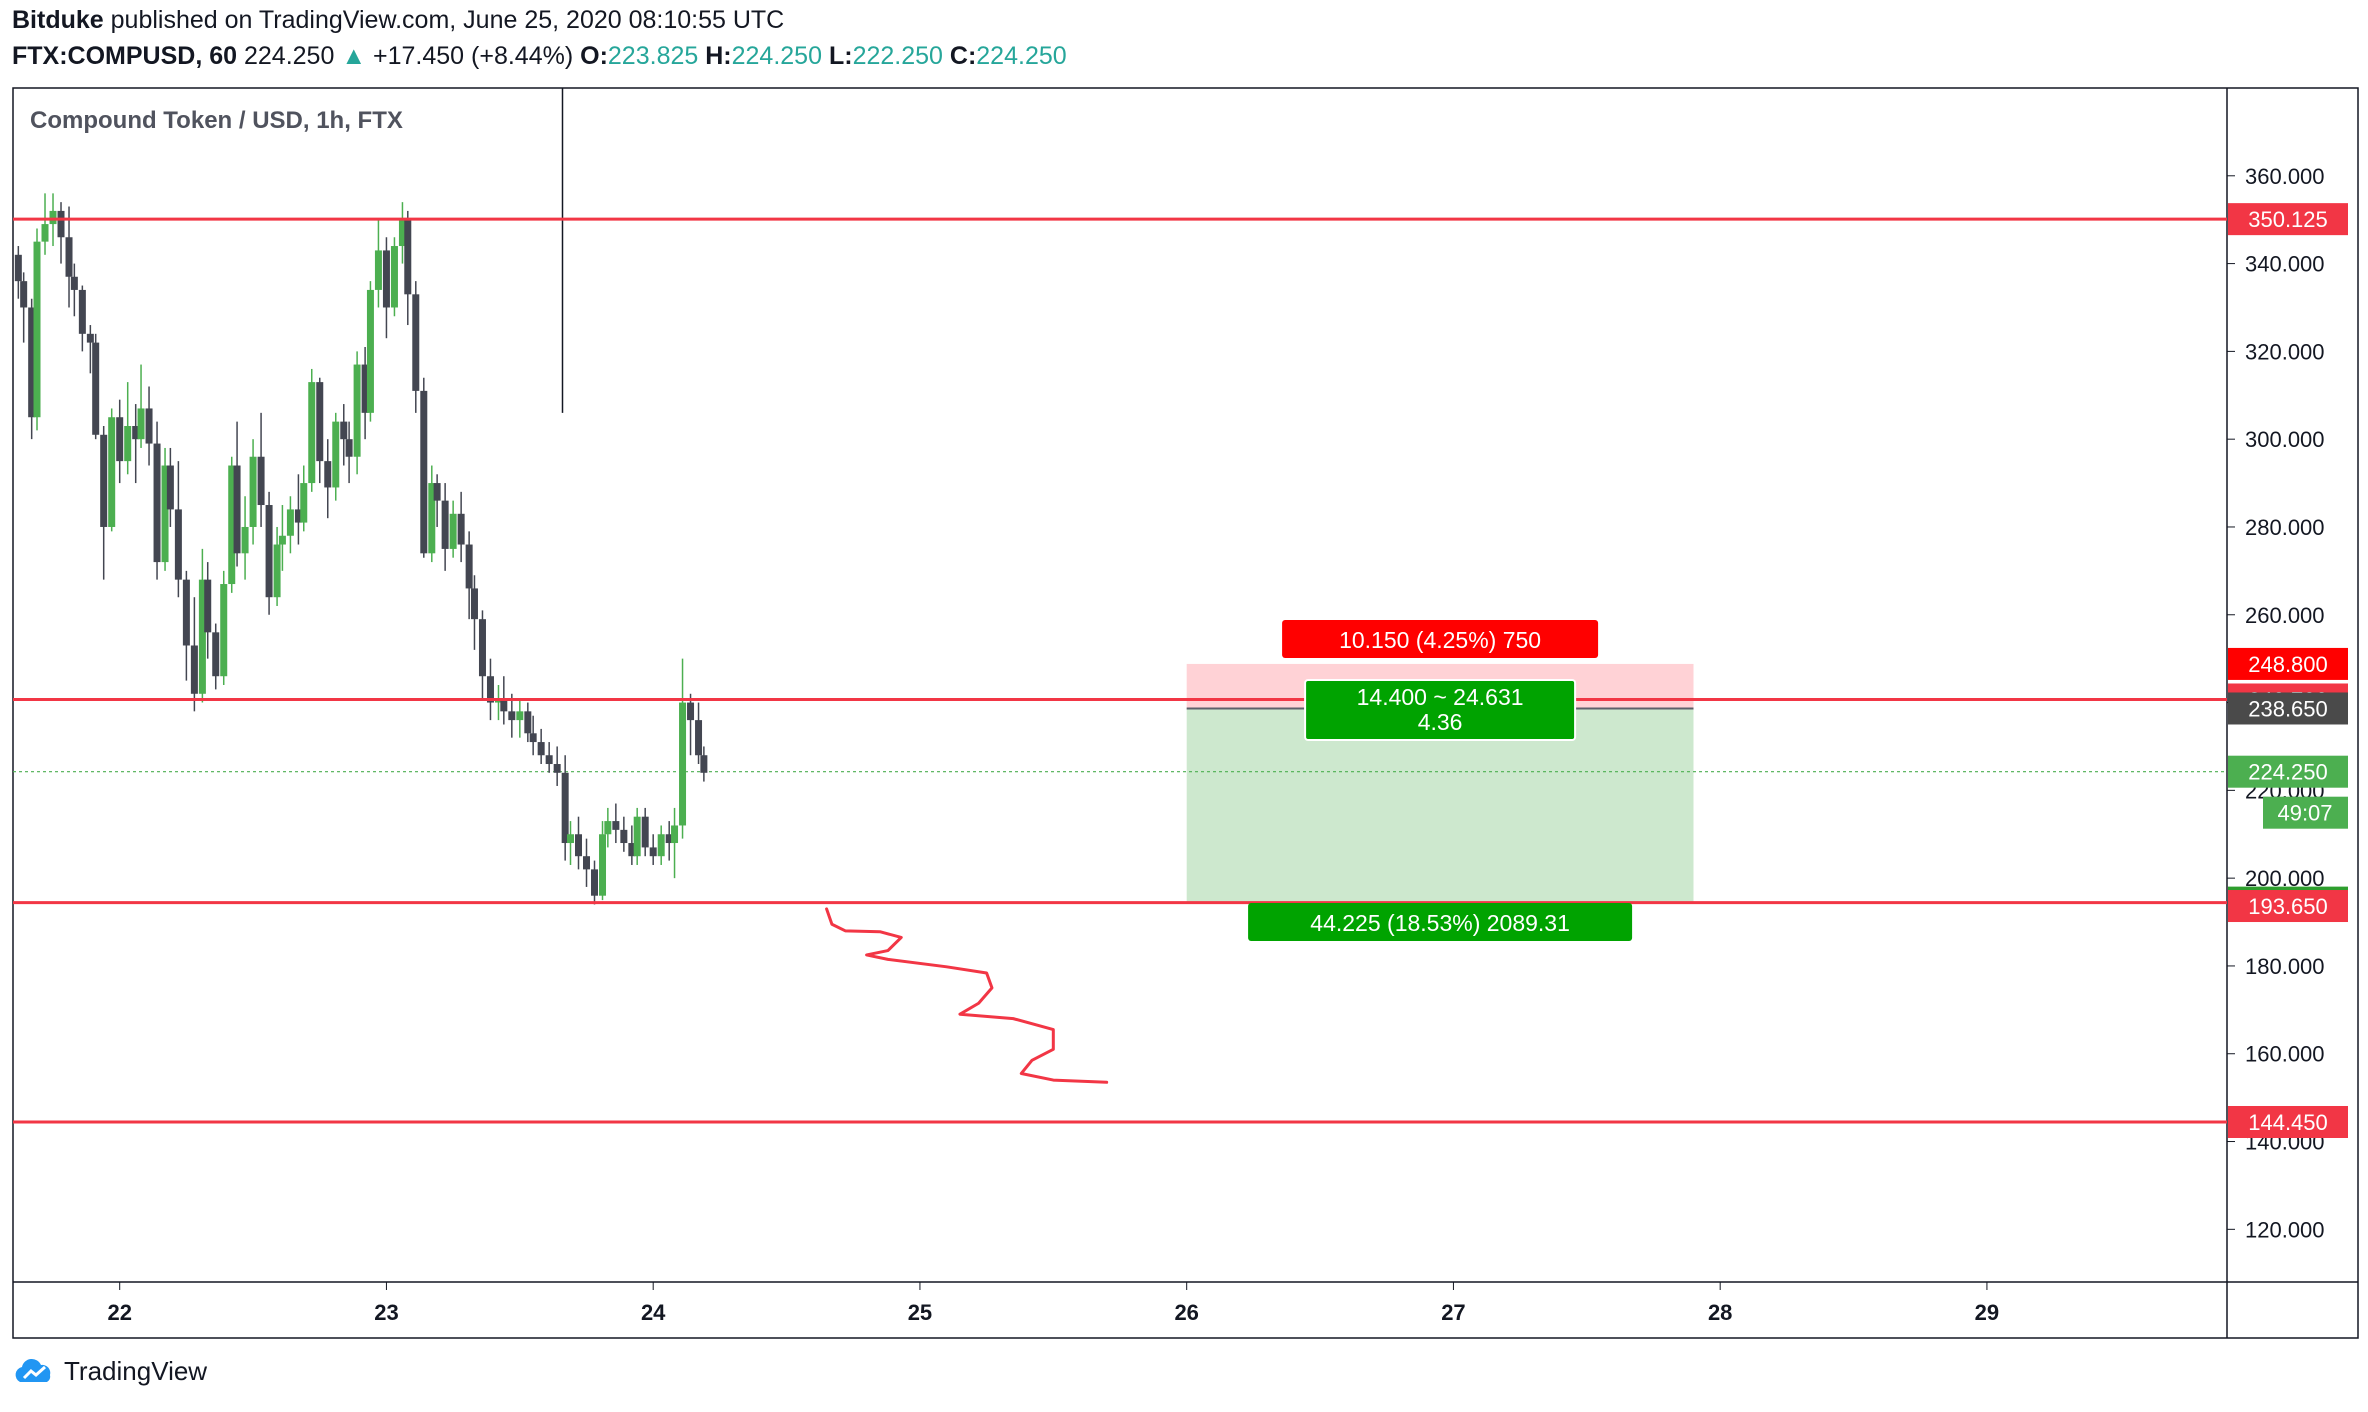 The height and width of the screenshot is (1412, 2368). What do you see at coordinates (963, 56) in the screenshot?
I see `close-label: C:` at bounding box center [963, 56].